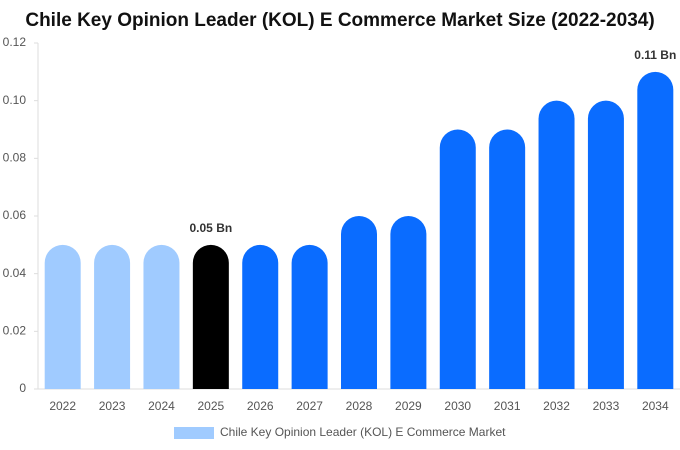  Describe the element at coordinates (507, 406) in the screenshot. I see `x-tick-label: 2031` at that location.